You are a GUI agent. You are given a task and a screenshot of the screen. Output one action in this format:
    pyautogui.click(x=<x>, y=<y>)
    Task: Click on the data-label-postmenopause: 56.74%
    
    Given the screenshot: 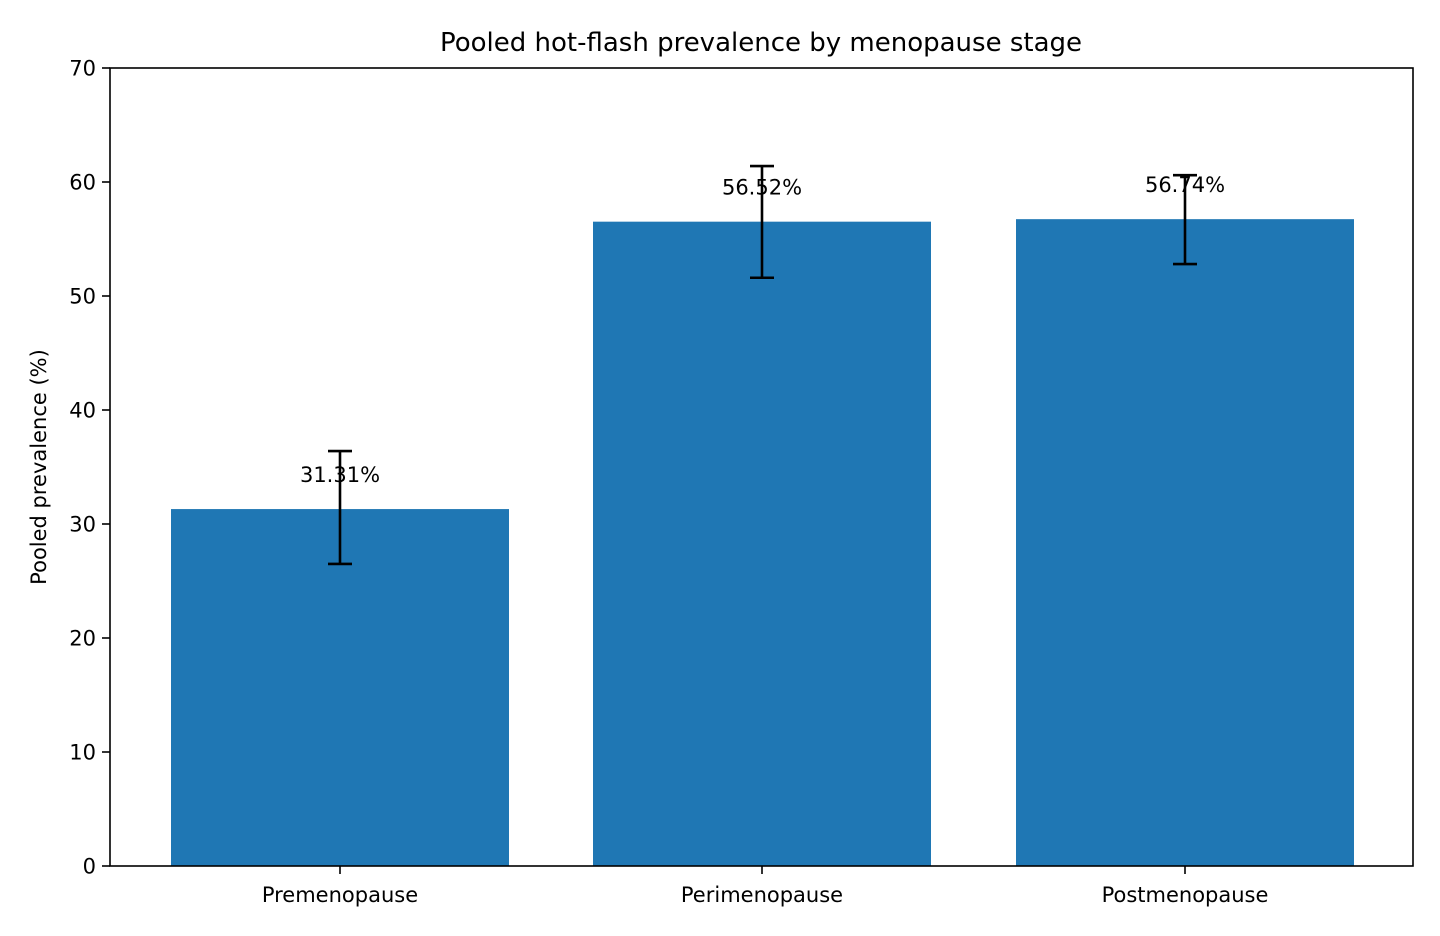 What is the action you would take?
    pyautogui.click(x=1185, y=185)
    